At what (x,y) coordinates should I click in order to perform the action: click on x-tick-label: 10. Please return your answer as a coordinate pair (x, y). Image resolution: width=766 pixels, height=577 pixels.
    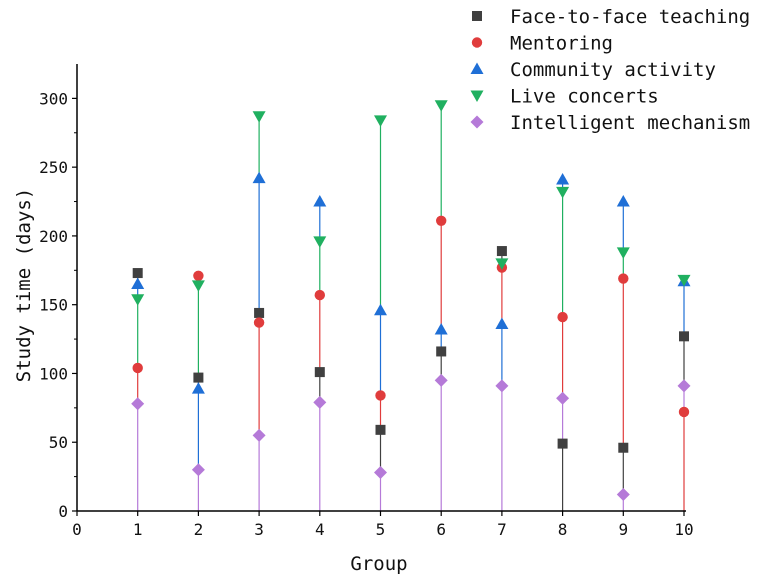
    Looking at the image, I should click on (683, 529).